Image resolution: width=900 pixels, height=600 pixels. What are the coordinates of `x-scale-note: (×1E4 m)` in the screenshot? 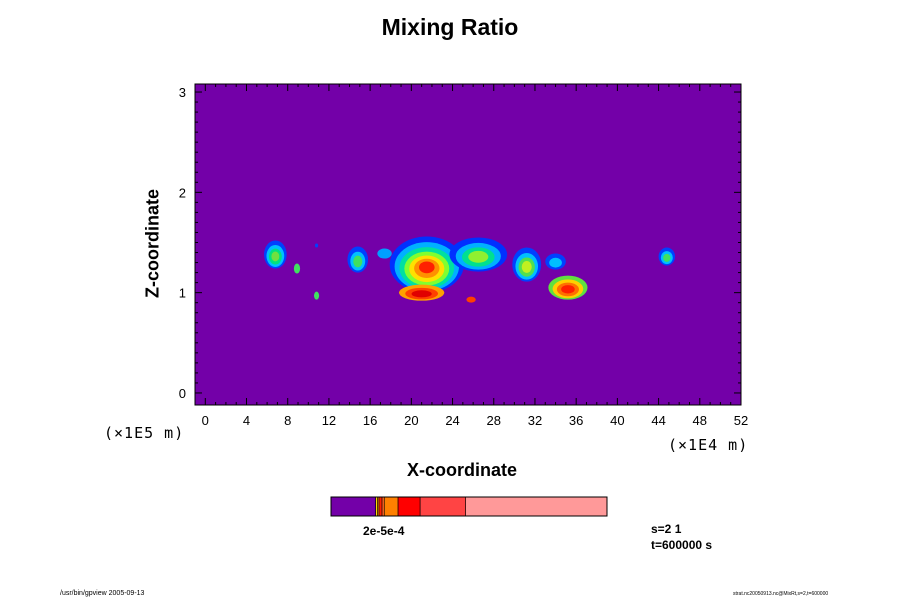 It's located at (708, 445).